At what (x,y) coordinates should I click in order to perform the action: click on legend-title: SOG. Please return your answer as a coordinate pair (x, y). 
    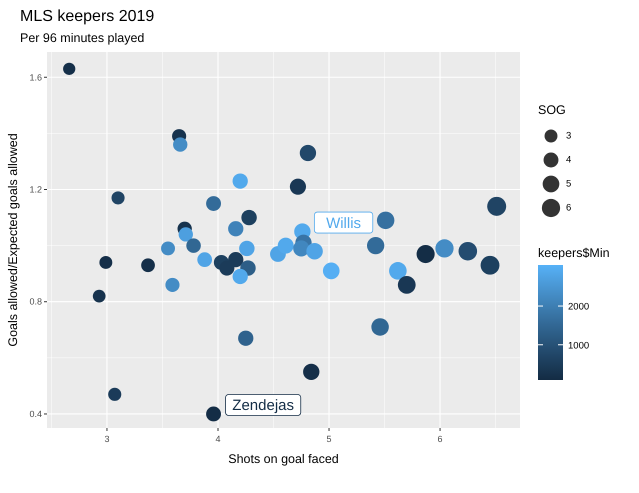
    Looking at the image, I should click on (552, 110).